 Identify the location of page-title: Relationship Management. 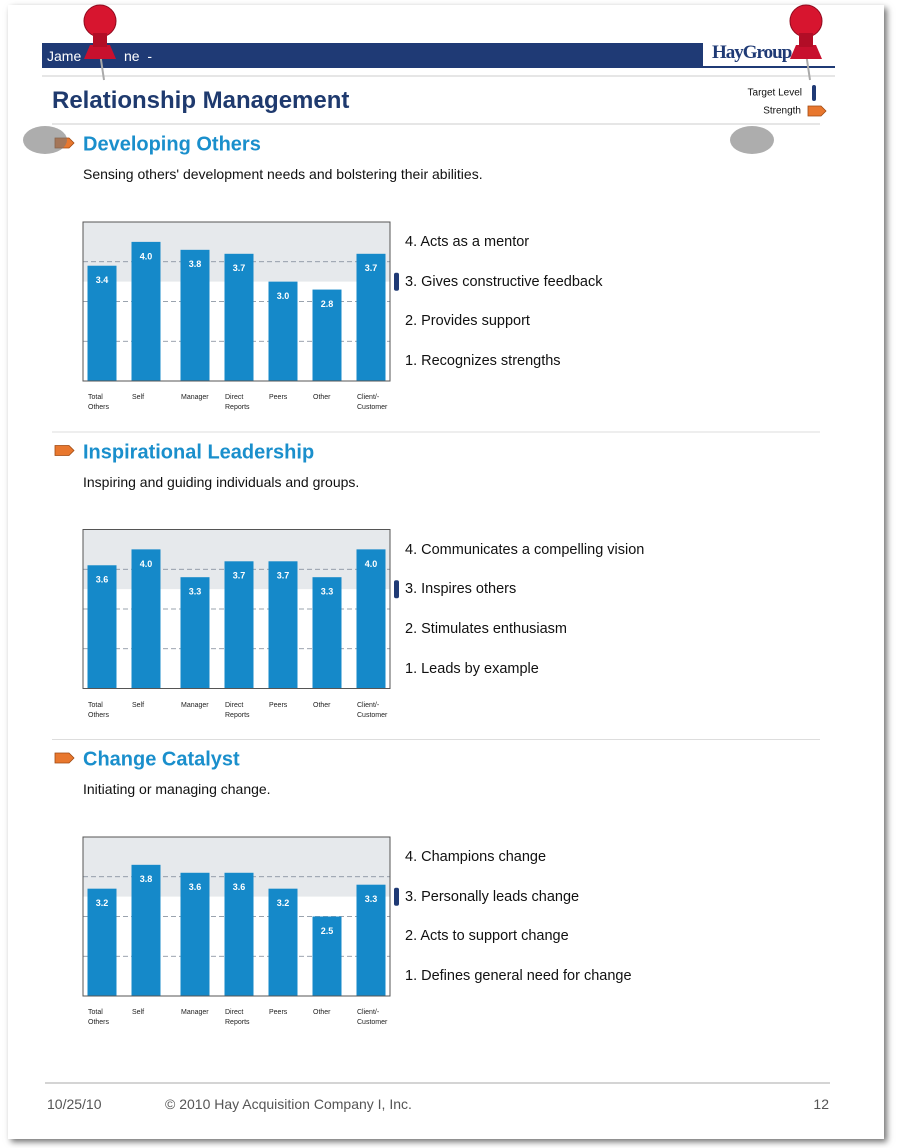
(201, 100).